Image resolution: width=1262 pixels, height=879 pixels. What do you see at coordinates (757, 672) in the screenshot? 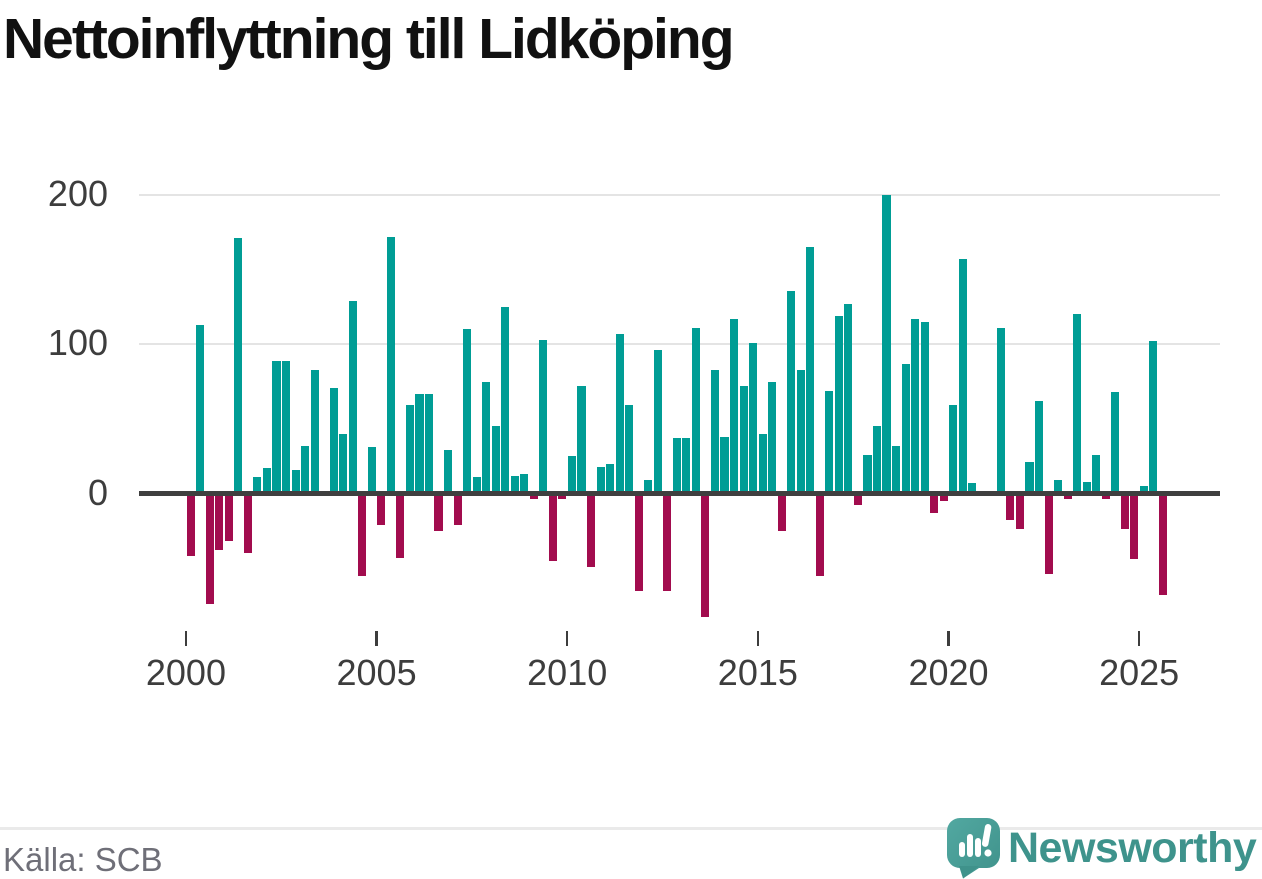
I see `x-axis-label: 2015` at bounding box center [757, 672].